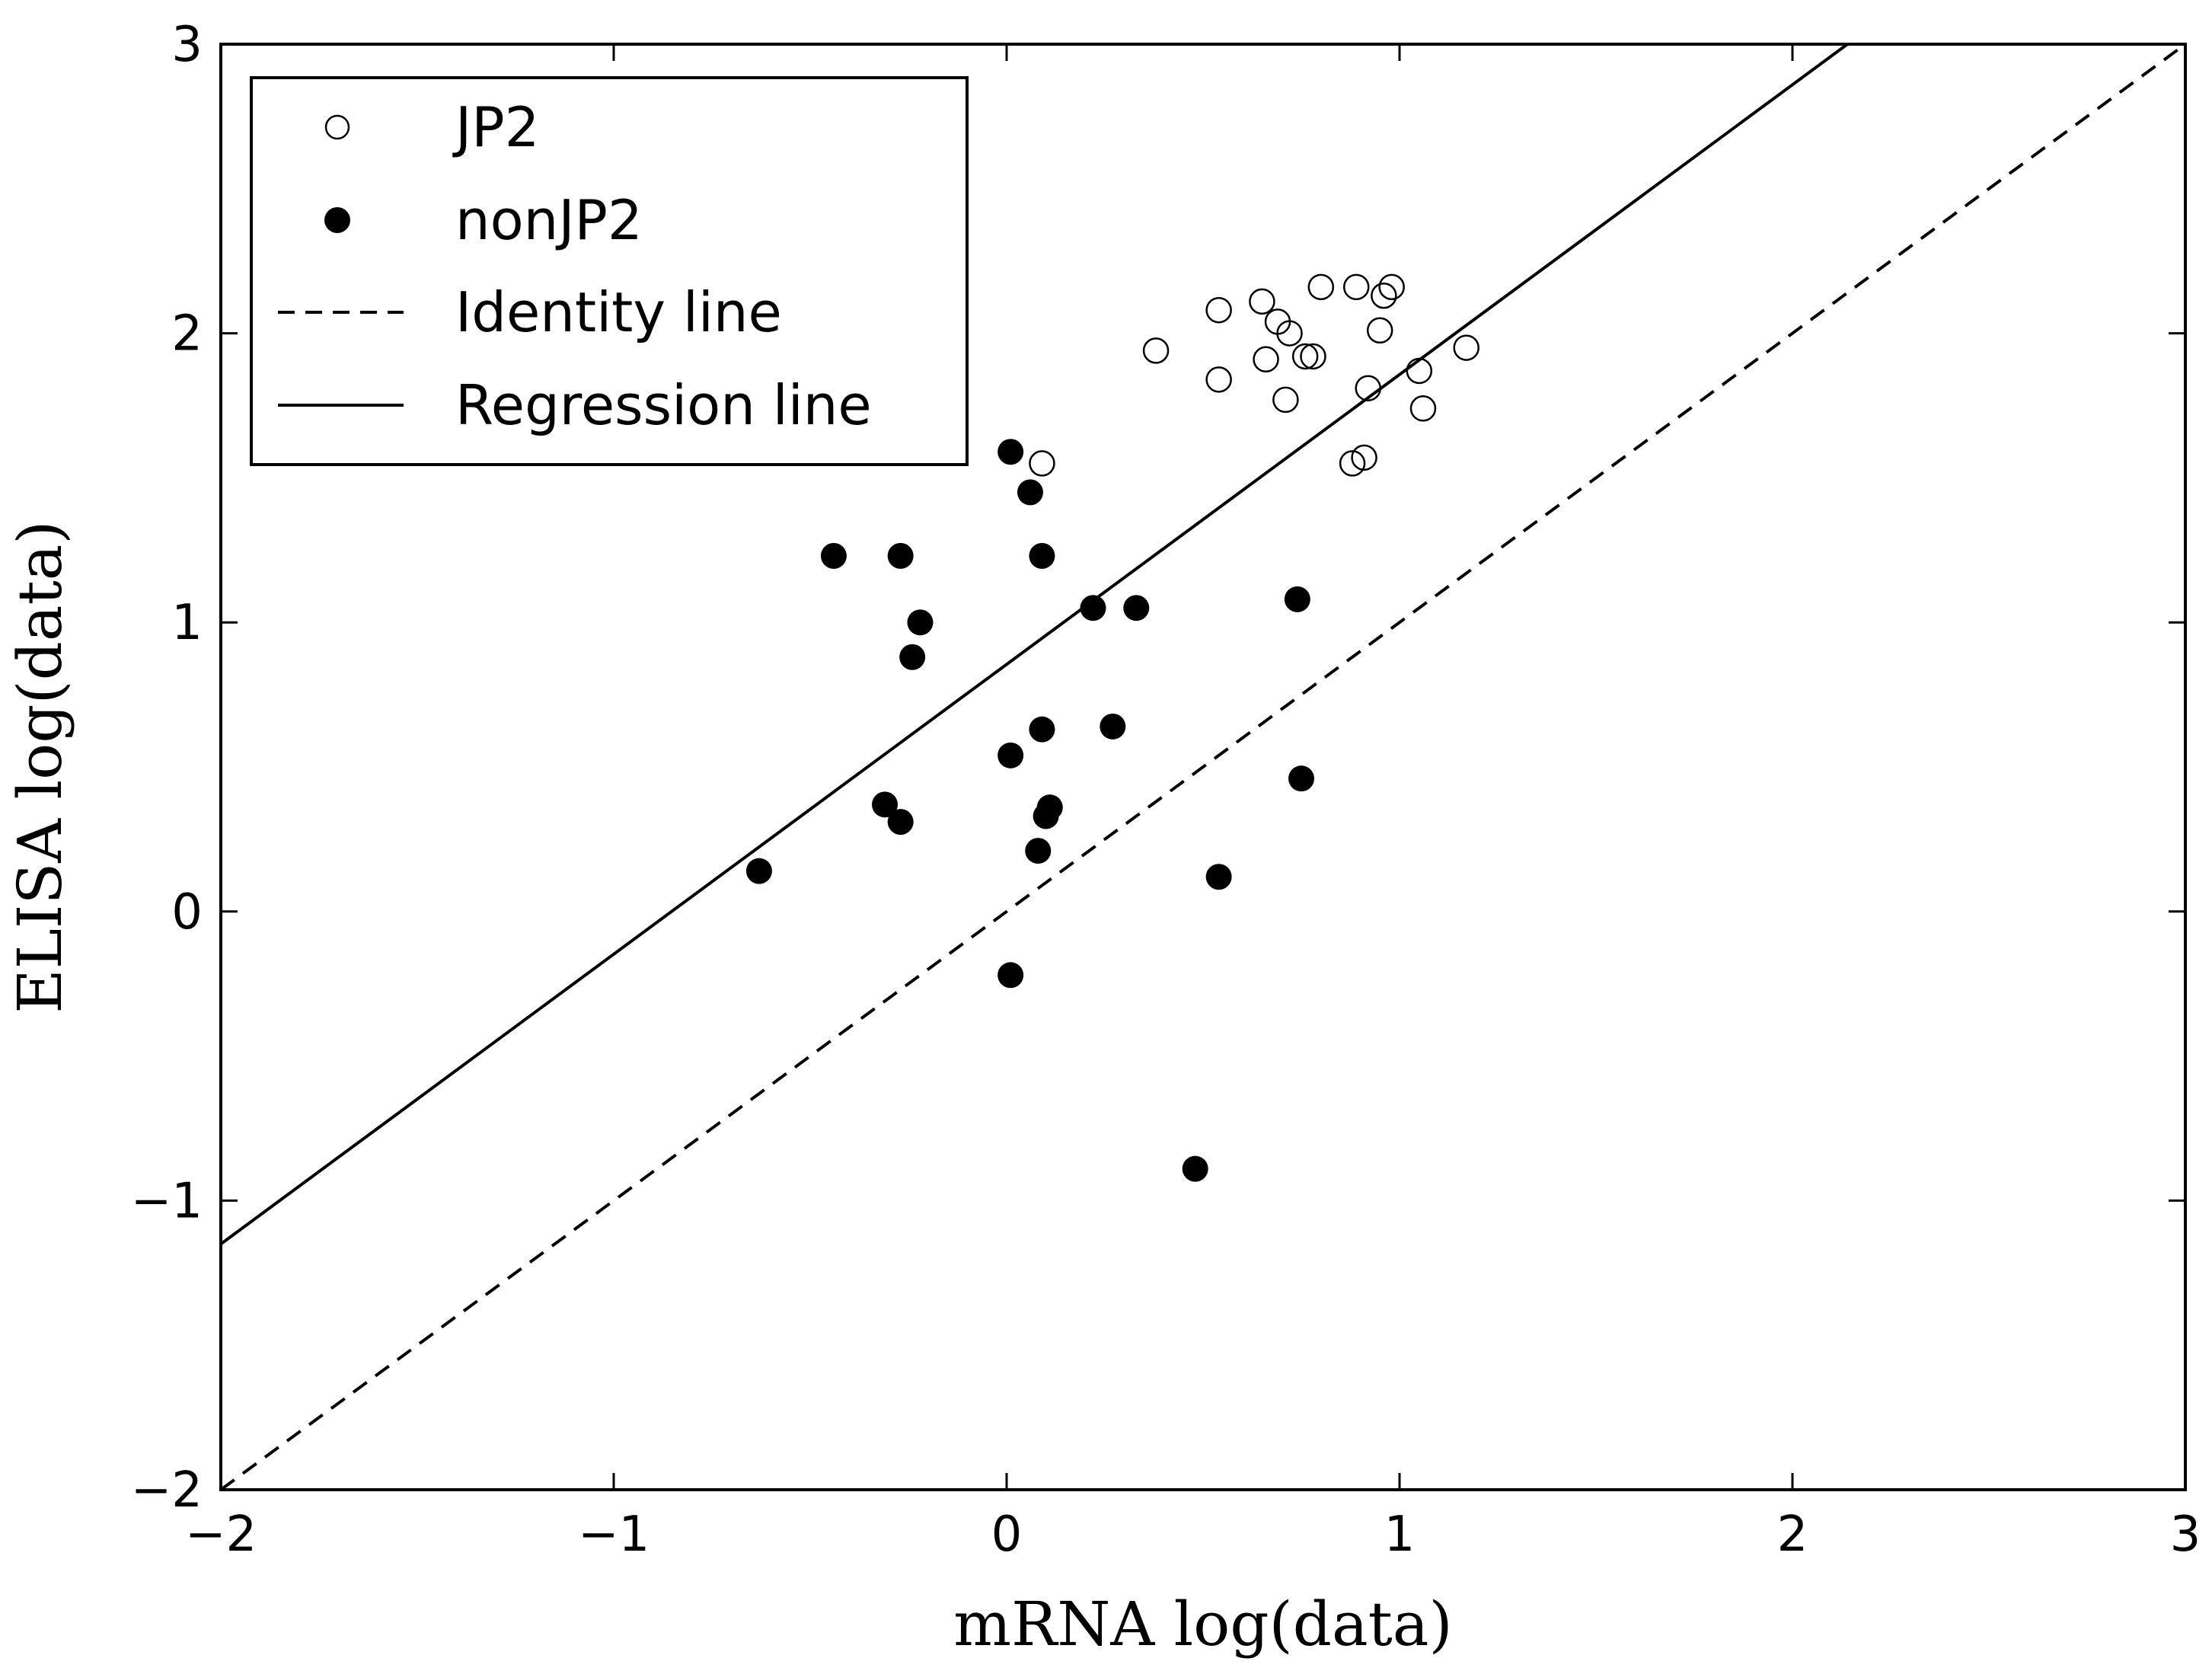 This screenshot has height=1671, width=2212. I want to click on legend-regression-line-label: Regression line, so click(663, 405).